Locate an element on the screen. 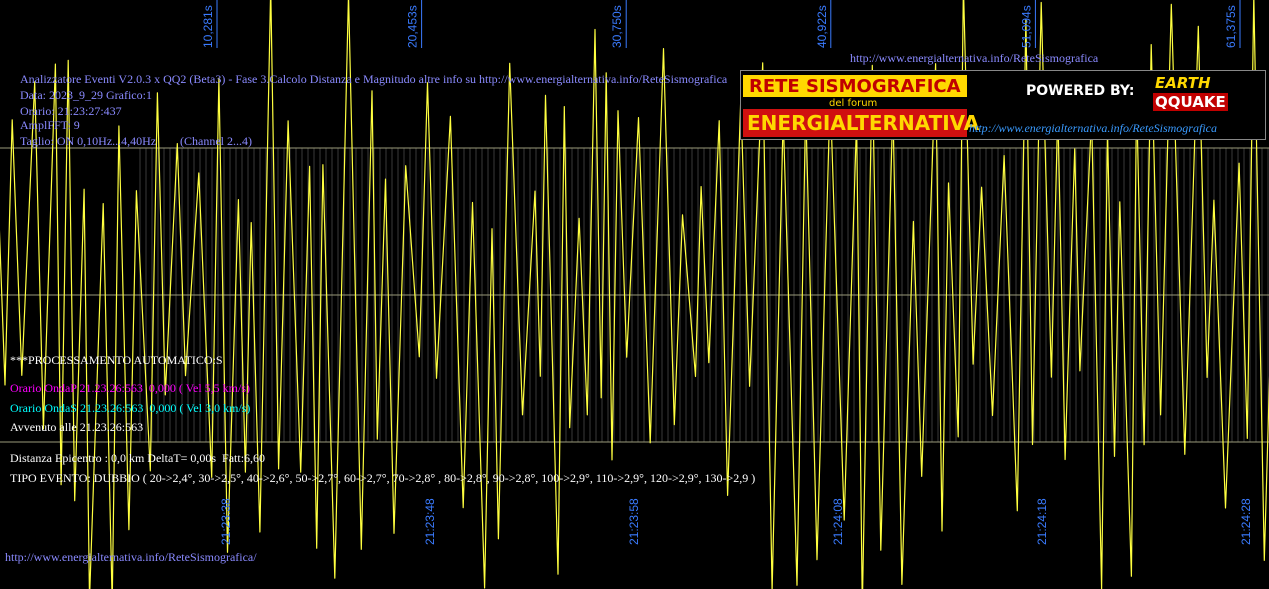 The image size is (1269, 589). logo-title: RETE SISMOGRAFICA is located at coordinates (855, 86).